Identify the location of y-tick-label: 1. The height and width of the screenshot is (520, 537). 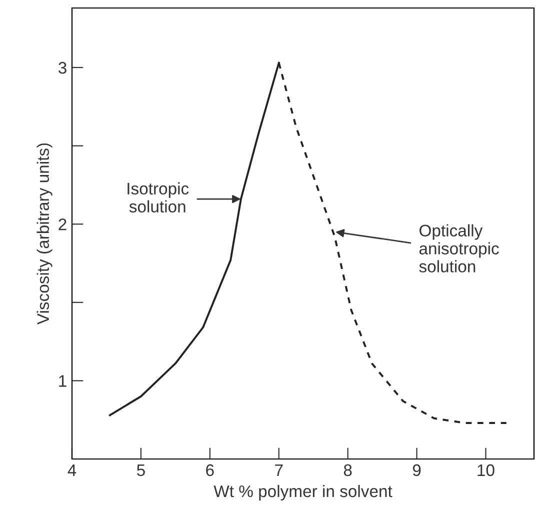
(62, 381).